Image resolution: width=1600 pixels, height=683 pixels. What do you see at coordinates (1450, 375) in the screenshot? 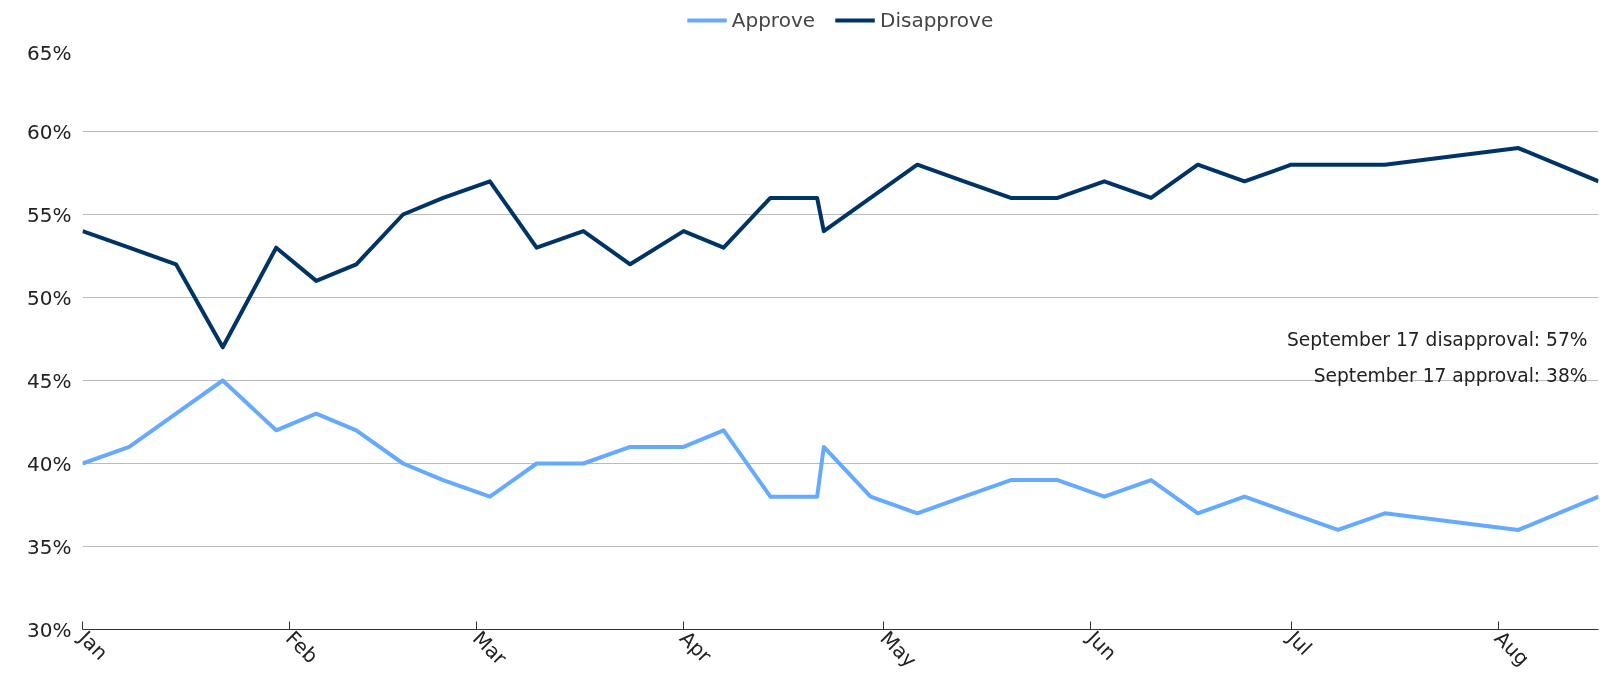
I see `annotation: September 17 approval: 38%` at bounding box center [1450, 375].